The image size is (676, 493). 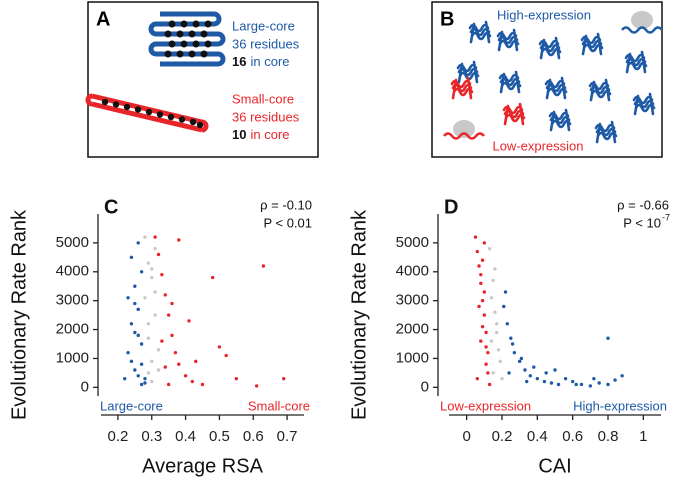 I want to click on series-label: Small-core, so click(x=279, y=405).